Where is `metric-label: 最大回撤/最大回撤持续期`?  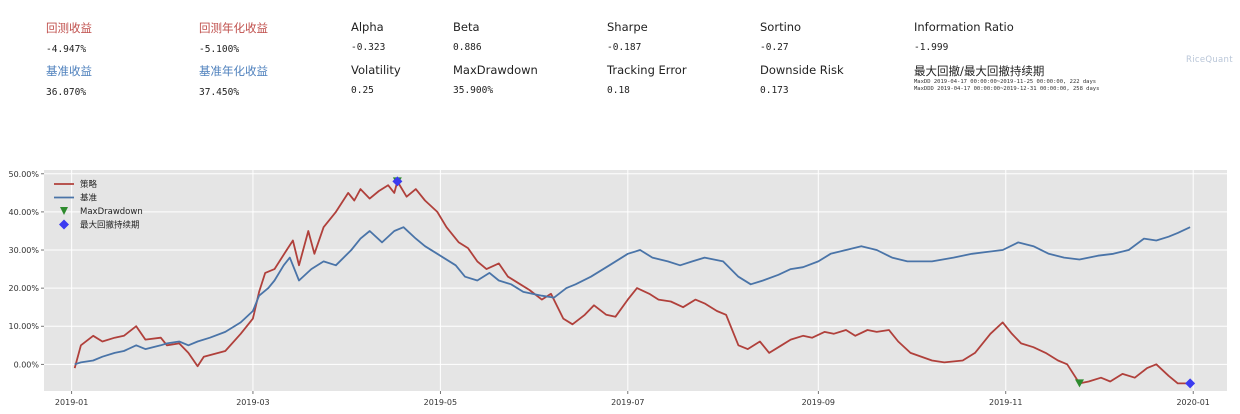 metric-label: 最大回撤/最大回撤持续期 is located at coordinates (979, 71).